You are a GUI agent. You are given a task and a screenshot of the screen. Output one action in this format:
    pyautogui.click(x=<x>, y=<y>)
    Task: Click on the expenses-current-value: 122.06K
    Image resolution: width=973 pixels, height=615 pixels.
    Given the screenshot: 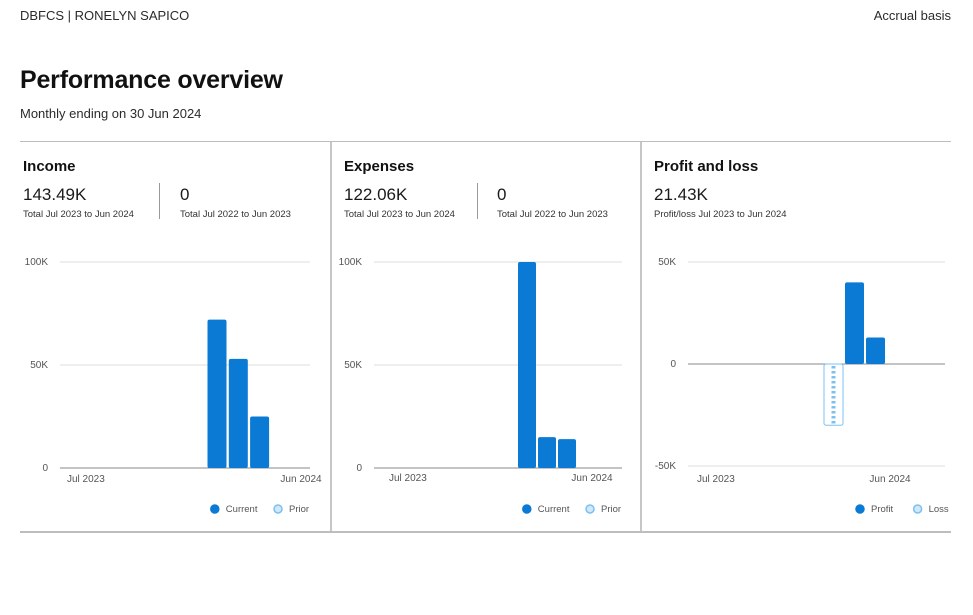 What is the action you would take?
    pyautogui.click(x=376, y=194)
    